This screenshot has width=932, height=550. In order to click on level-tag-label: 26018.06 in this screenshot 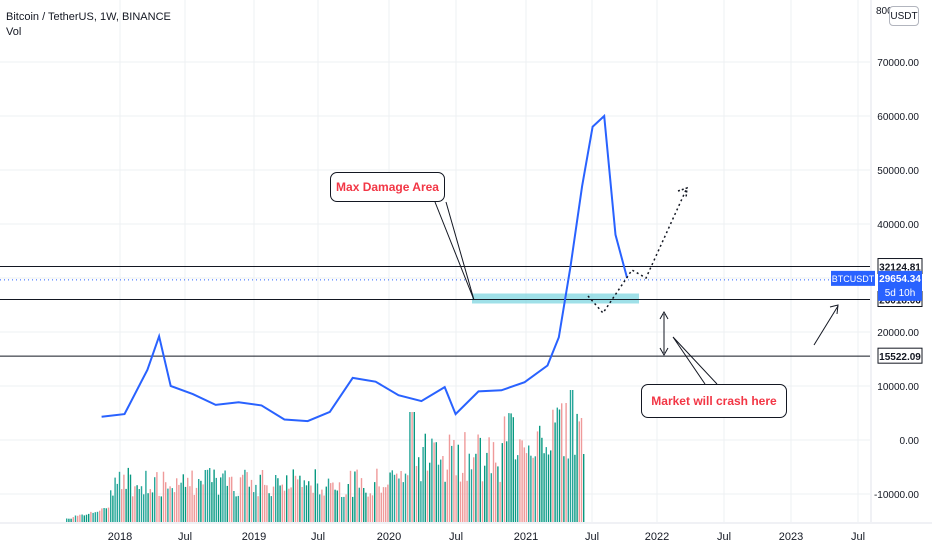, I will do `click(900, 301)`.